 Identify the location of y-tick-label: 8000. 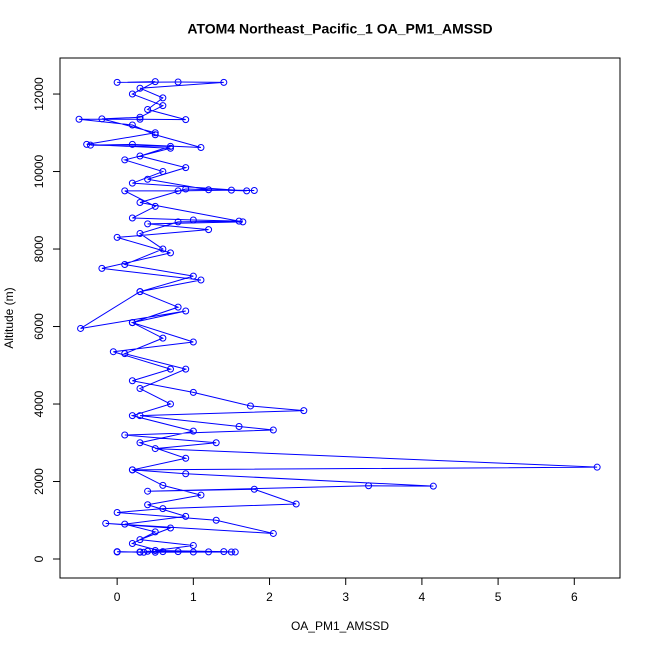
(39, 248).